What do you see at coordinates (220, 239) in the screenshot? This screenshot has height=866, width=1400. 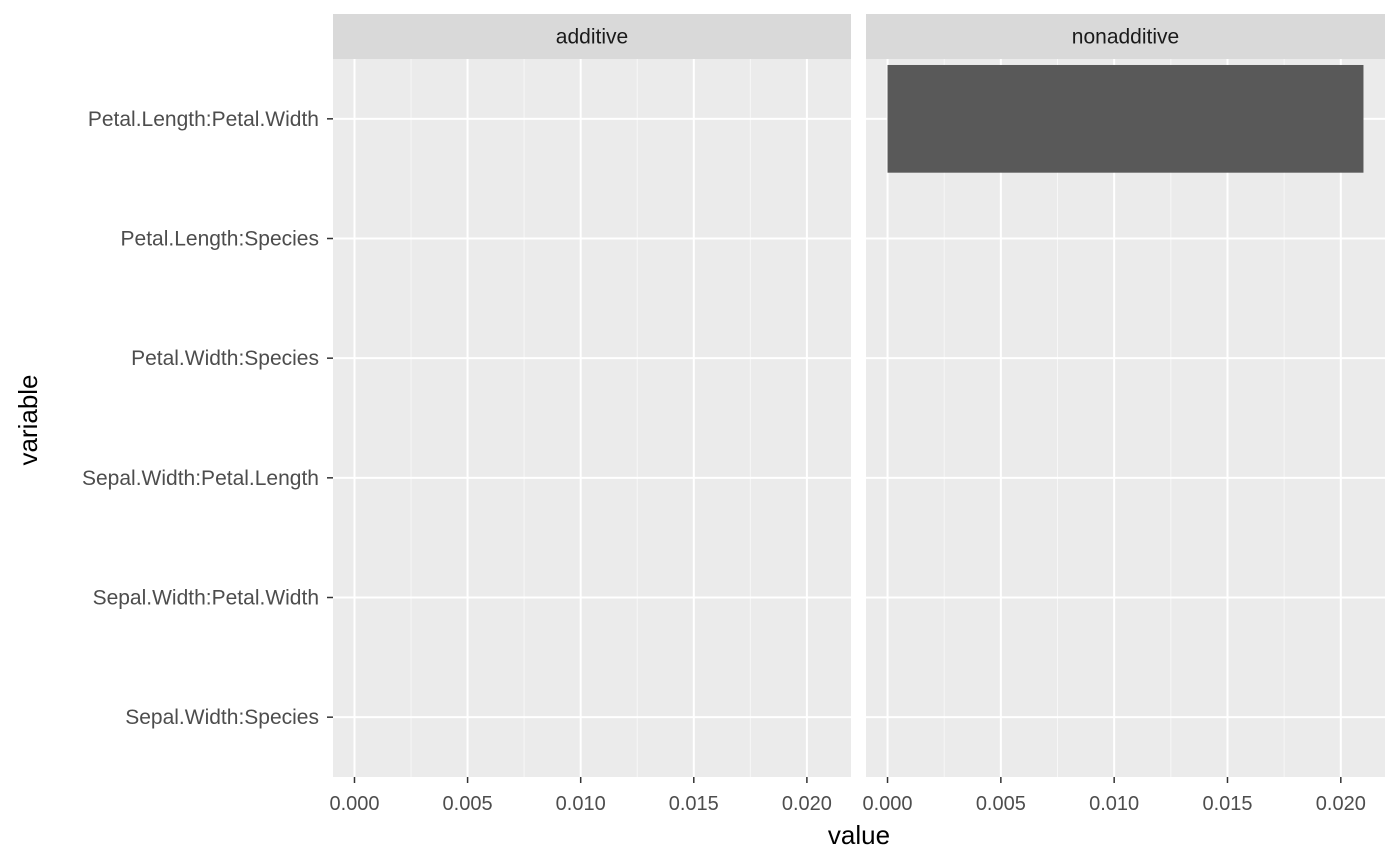 I see `y-tick-label: Petal.Length:Species` at bounding box center [220, 239].